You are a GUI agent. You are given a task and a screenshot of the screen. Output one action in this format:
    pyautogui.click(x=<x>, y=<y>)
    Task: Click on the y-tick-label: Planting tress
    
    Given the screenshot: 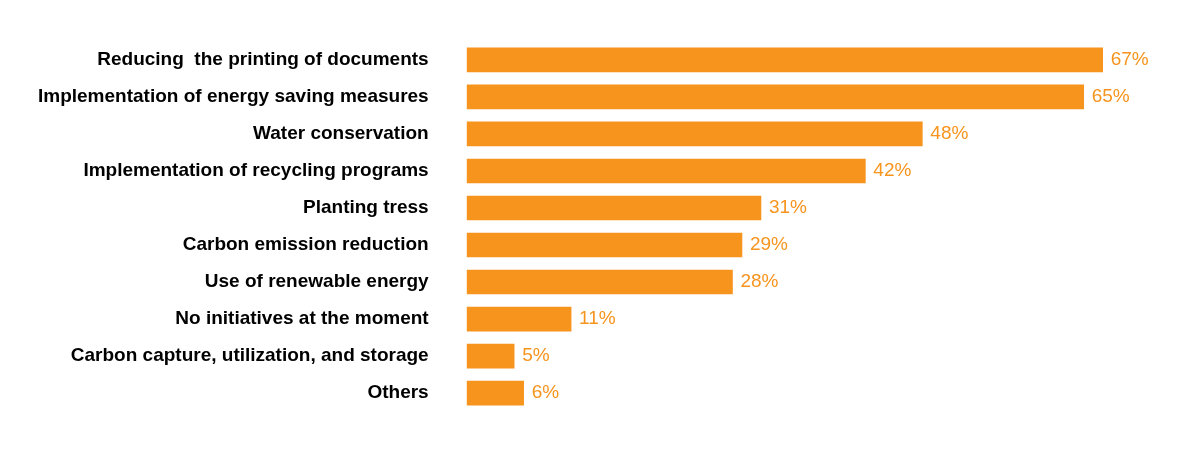 What is the action you would take?
    pyautogui.click(x=366, y=207)
    